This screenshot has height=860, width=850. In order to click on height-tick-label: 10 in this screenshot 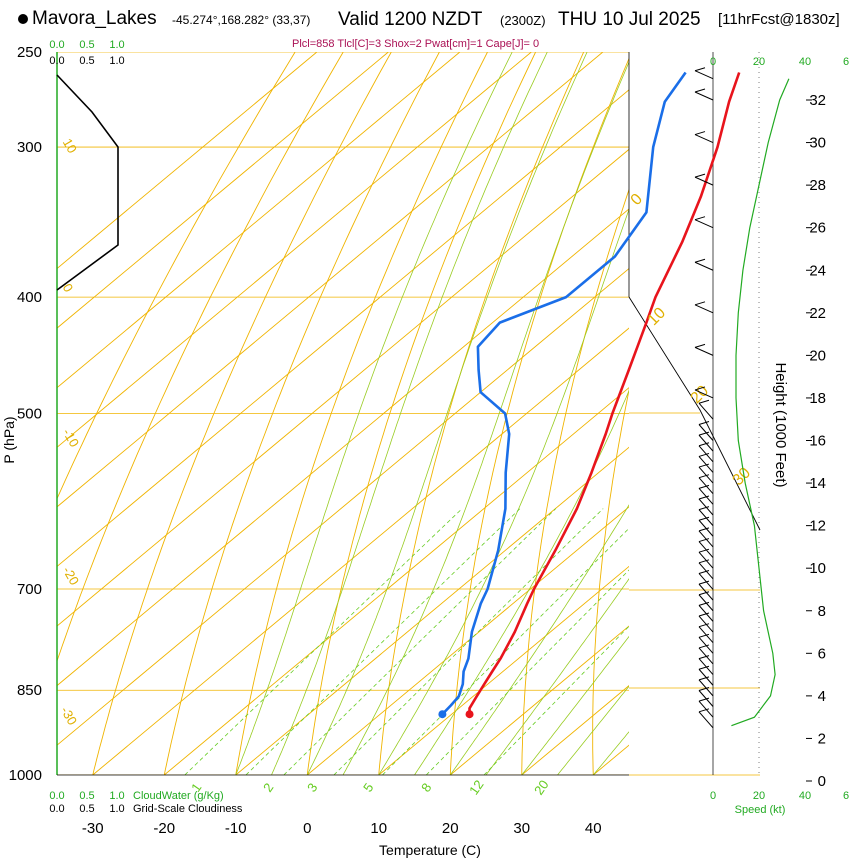, I will do `click(817, 568)`.